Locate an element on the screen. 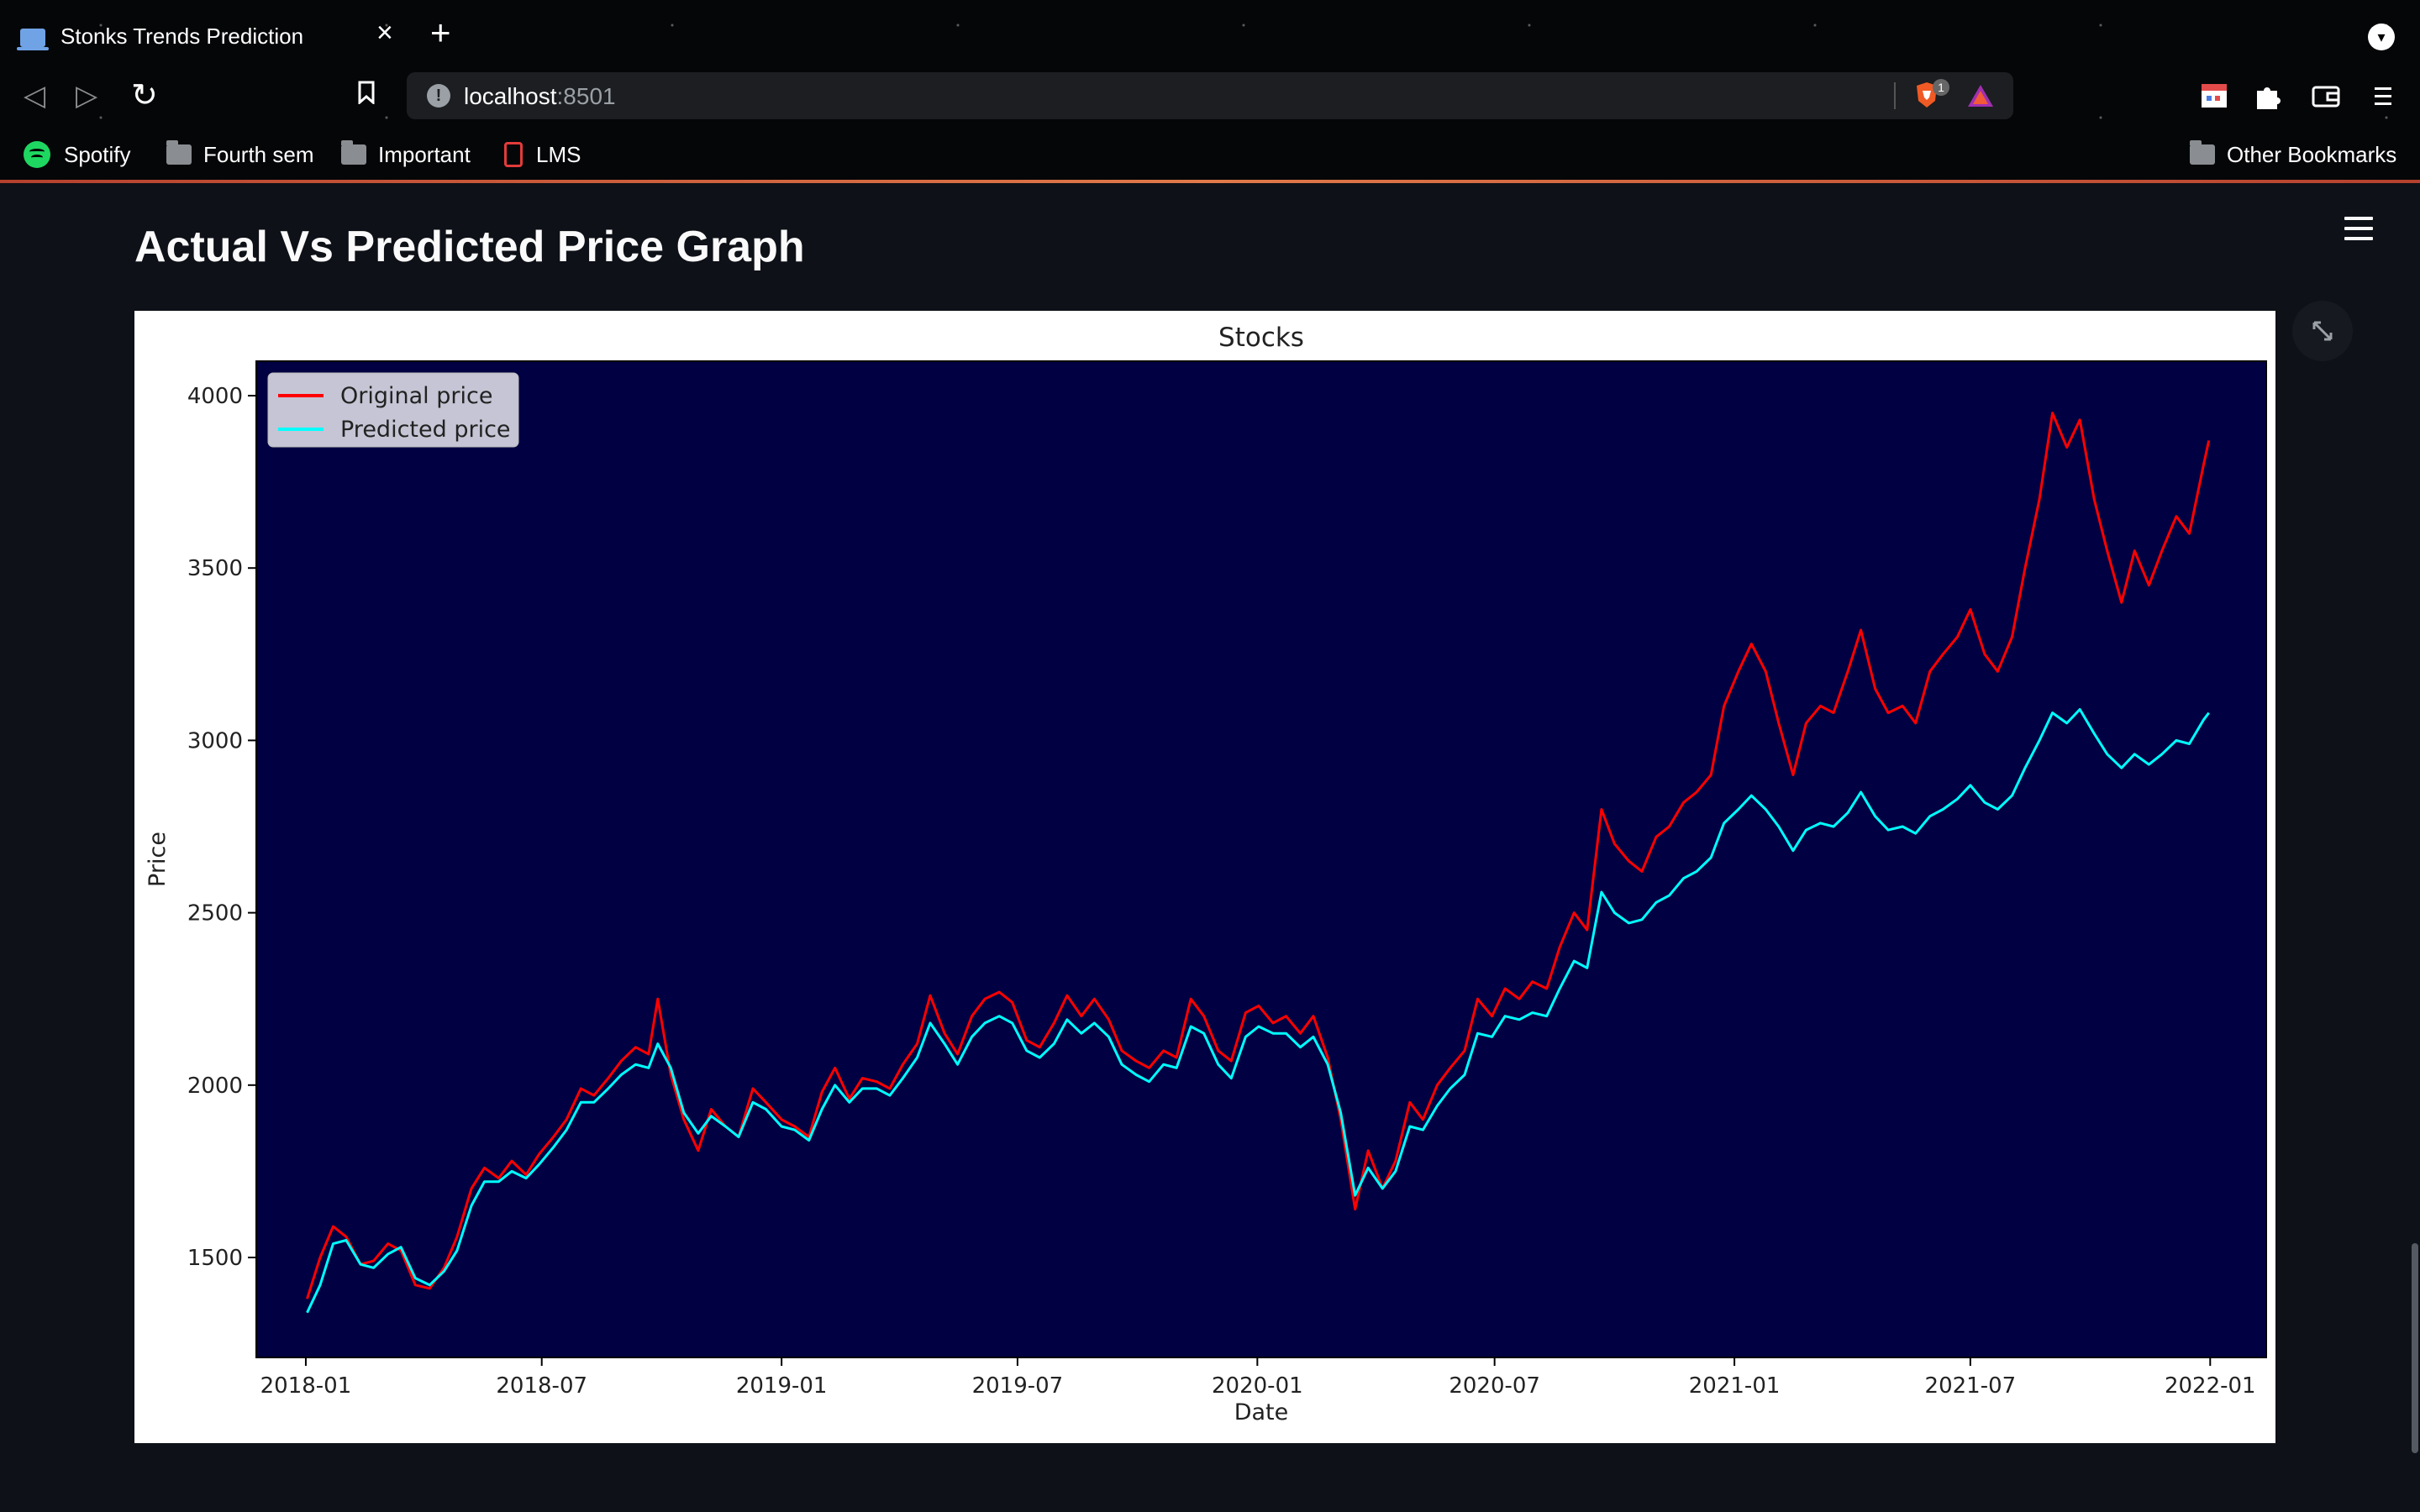  url-text: localhost:8501 is located at coordinates (540, 96).